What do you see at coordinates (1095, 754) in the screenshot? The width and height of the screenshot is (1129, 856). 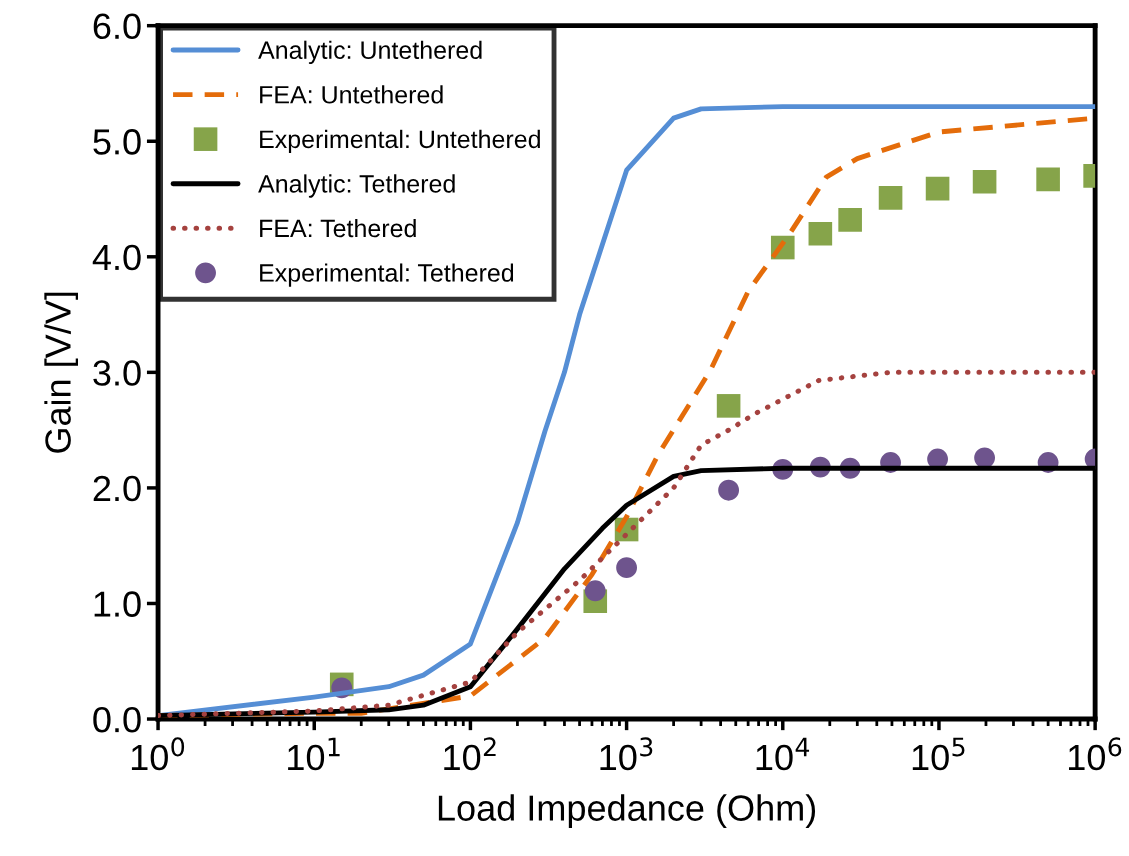 I see `x-tick-label: 10$^{6}$` at bounding box center [1095, 754].